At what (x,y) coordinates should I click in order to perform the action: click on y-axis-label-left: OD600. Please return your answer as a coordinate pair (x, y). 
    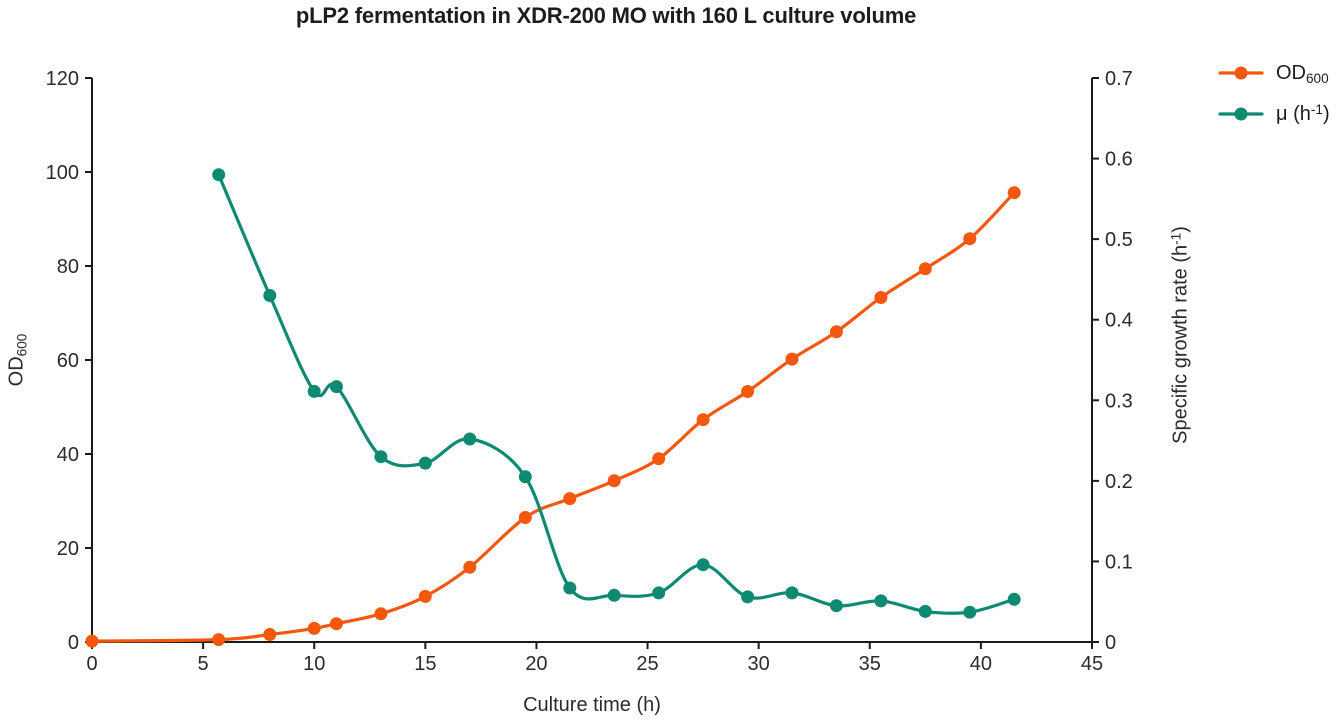
    Looking at the image, I should click on (17, 360).